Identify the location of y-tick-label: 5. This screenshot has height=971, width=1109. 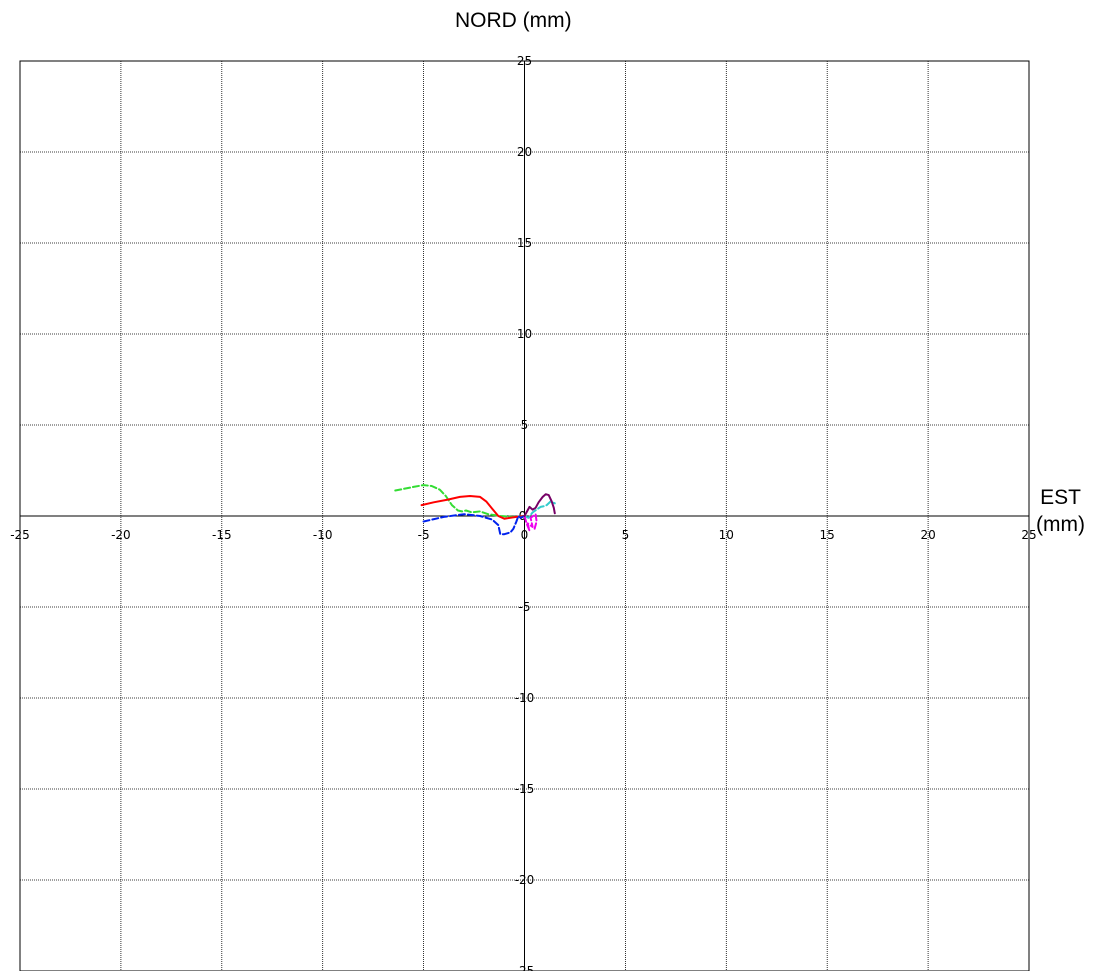
(525, 425).